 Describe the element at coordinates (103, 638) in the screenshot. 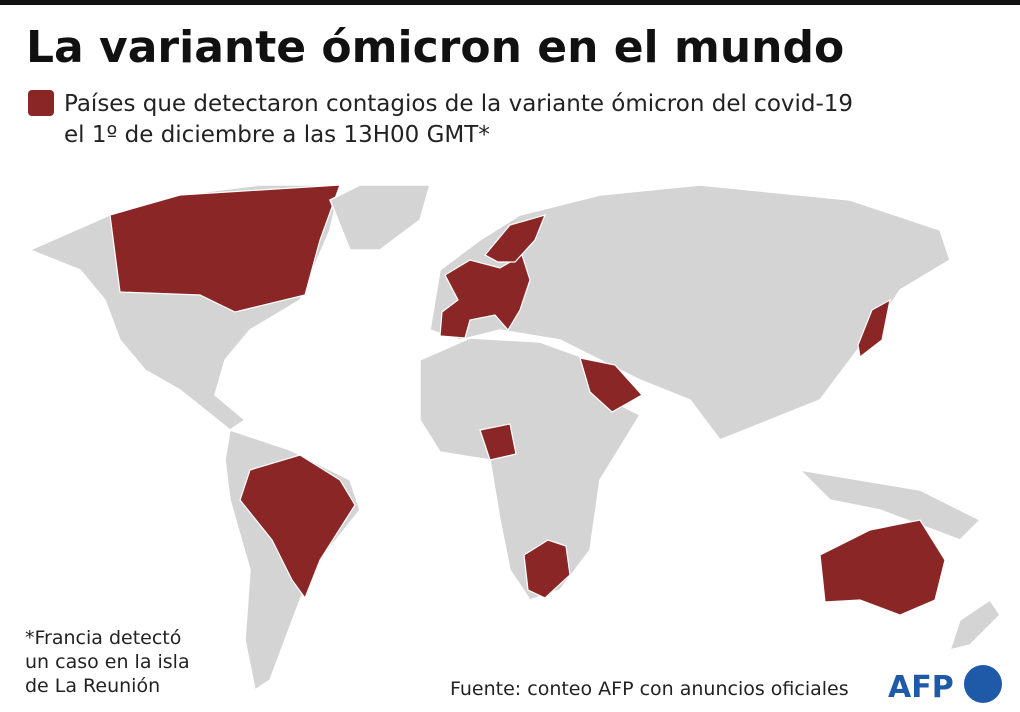

I see `footnote-line: *Francia detectó` at that location.